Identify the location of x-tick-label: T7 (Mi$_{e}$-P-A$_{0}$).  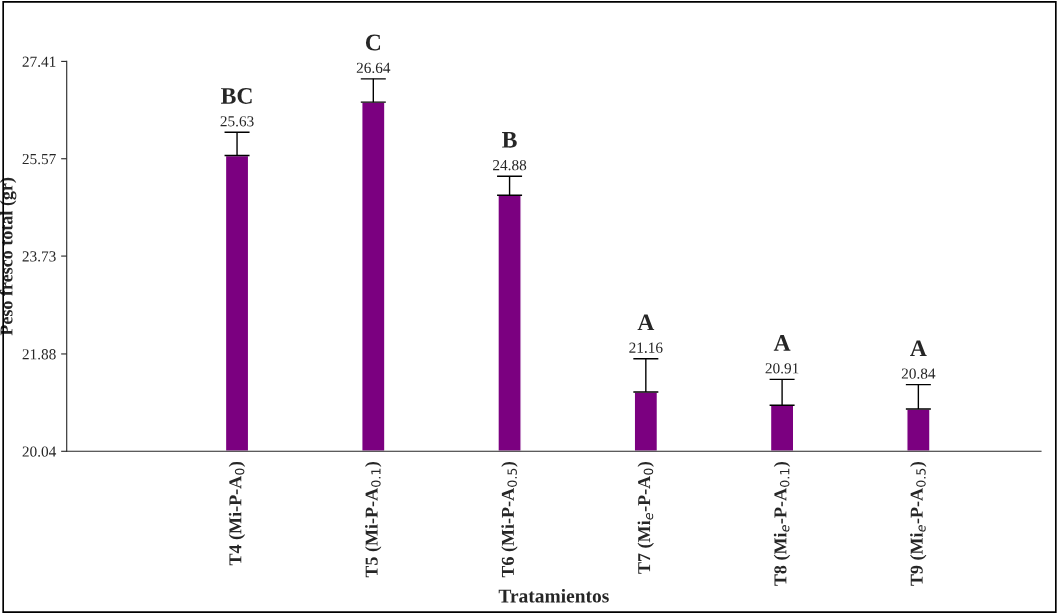
(645, 517).